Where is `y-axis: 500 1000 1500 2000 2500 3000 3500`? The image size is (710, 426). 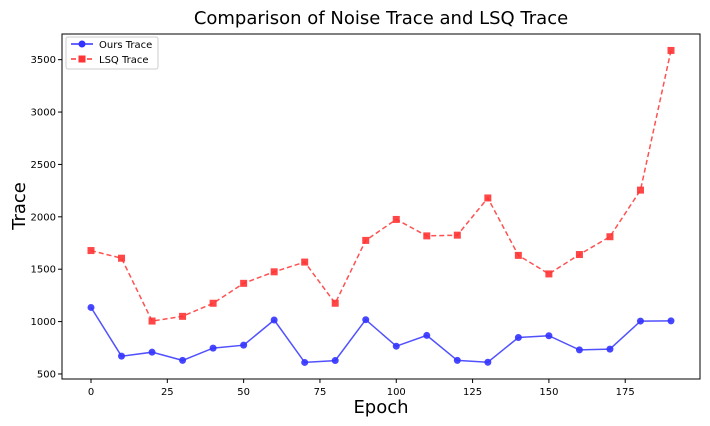 y-axis: 500 1000 1500 2000 2500 3000 3500 is located at coordinates (46, 217).